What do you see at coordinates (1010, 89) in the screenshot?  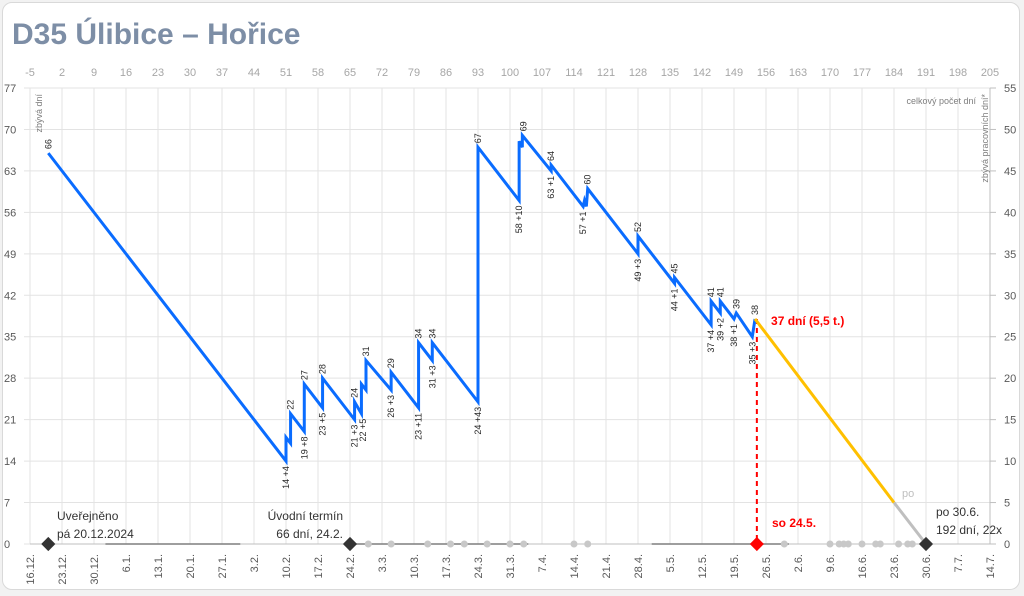 I see `right-tick-label: 55` at bounding box center [1010, 89].